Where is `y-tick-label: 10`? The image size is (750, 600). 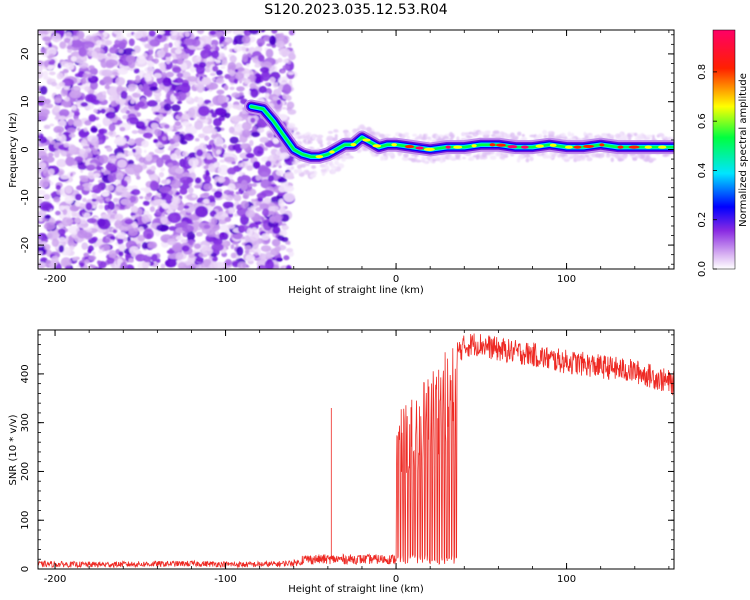 y-tick-label: 10 is located at coordinates (25, 101).